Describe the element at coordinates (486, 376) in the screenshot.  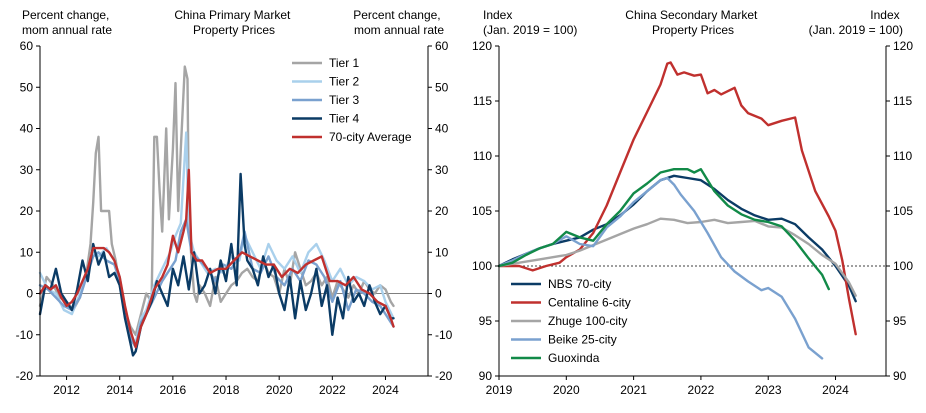
I see `right-ytick-left-label: 90` at that location.